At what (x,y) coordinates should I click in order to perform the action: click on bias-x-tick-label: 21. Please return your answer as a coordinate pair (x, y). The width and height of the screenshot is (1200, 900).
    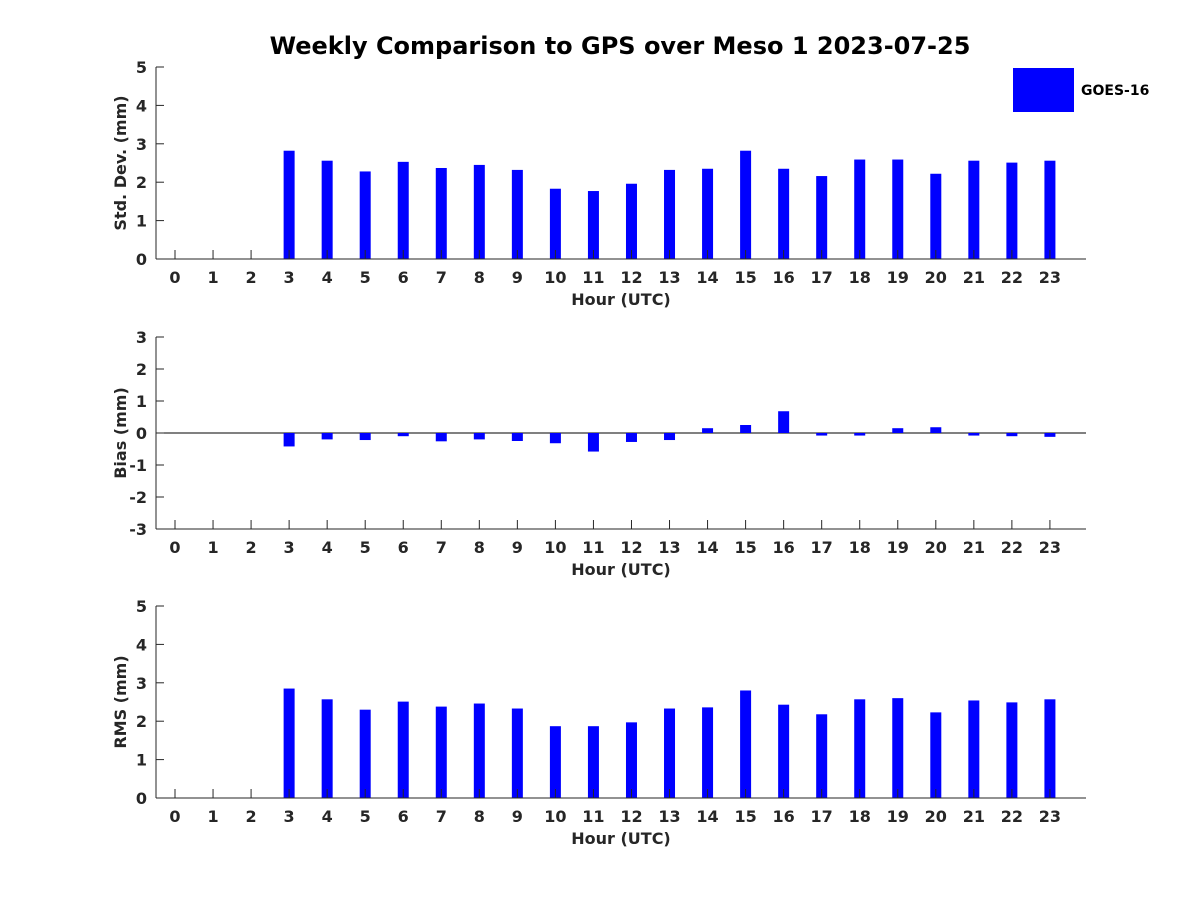
    Looking at the image, I should click on (974, 547).